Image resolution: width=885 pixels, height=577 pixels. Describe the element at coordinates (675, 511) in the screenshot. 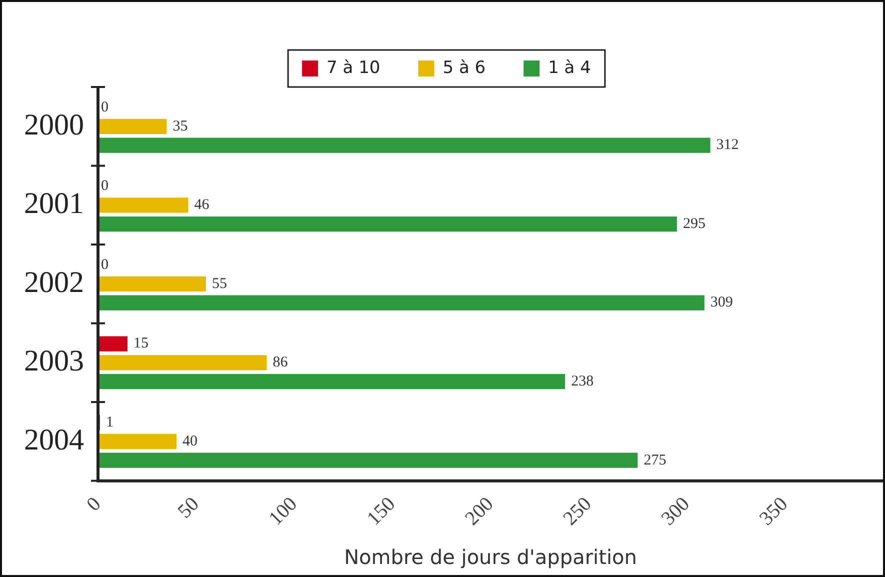

I see `x-tick-label: 300` at that location.